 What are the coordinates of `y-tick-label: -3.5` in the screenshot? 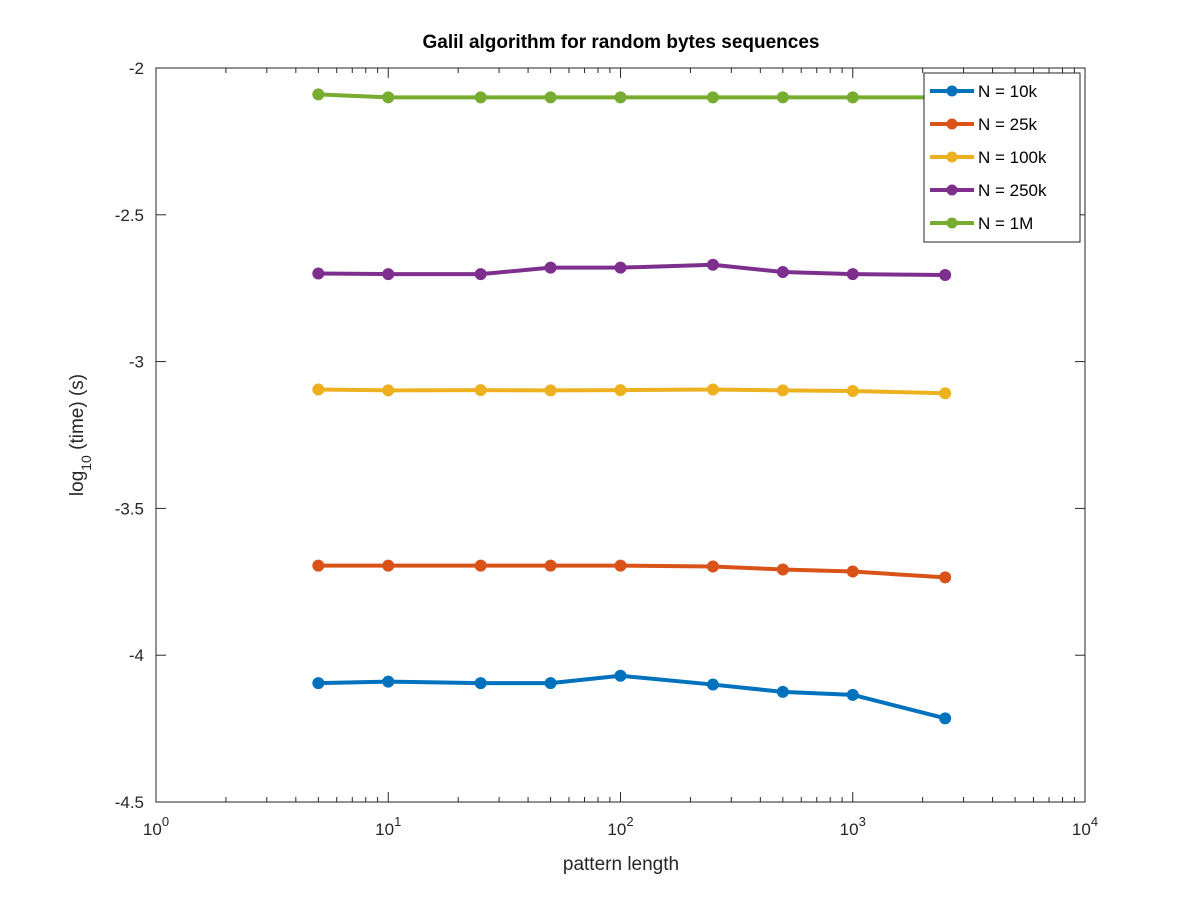 It's located at (129, 508).